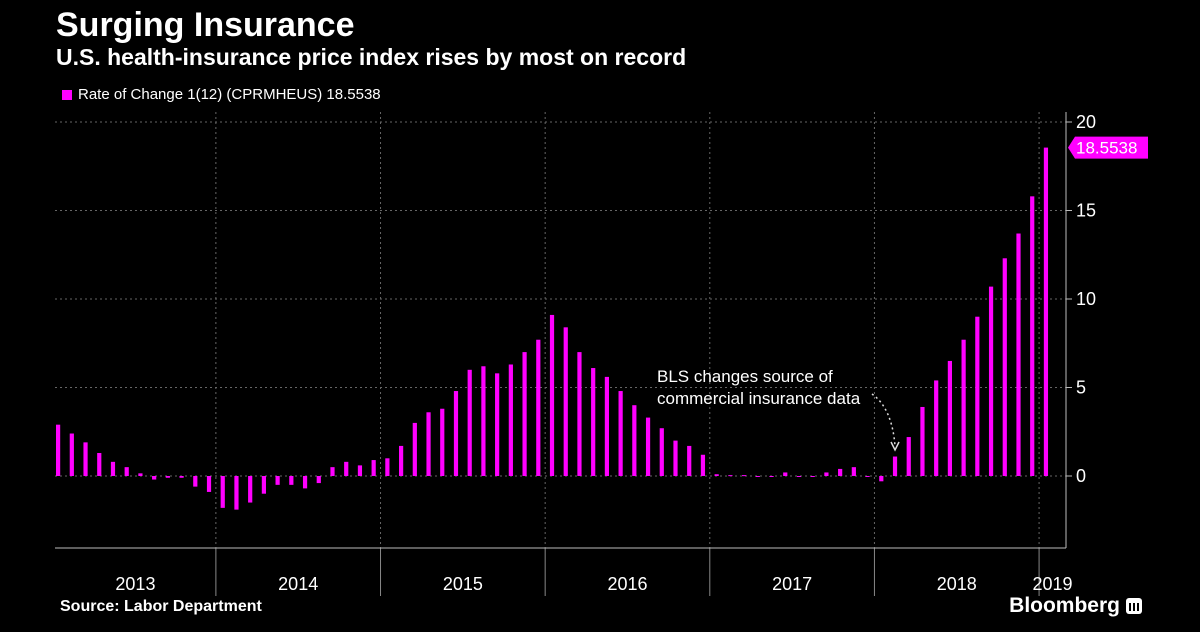 The width and height of the screenshot is (1200, 632). I want to click on y-tick-label: 0, so click(1081, 476).